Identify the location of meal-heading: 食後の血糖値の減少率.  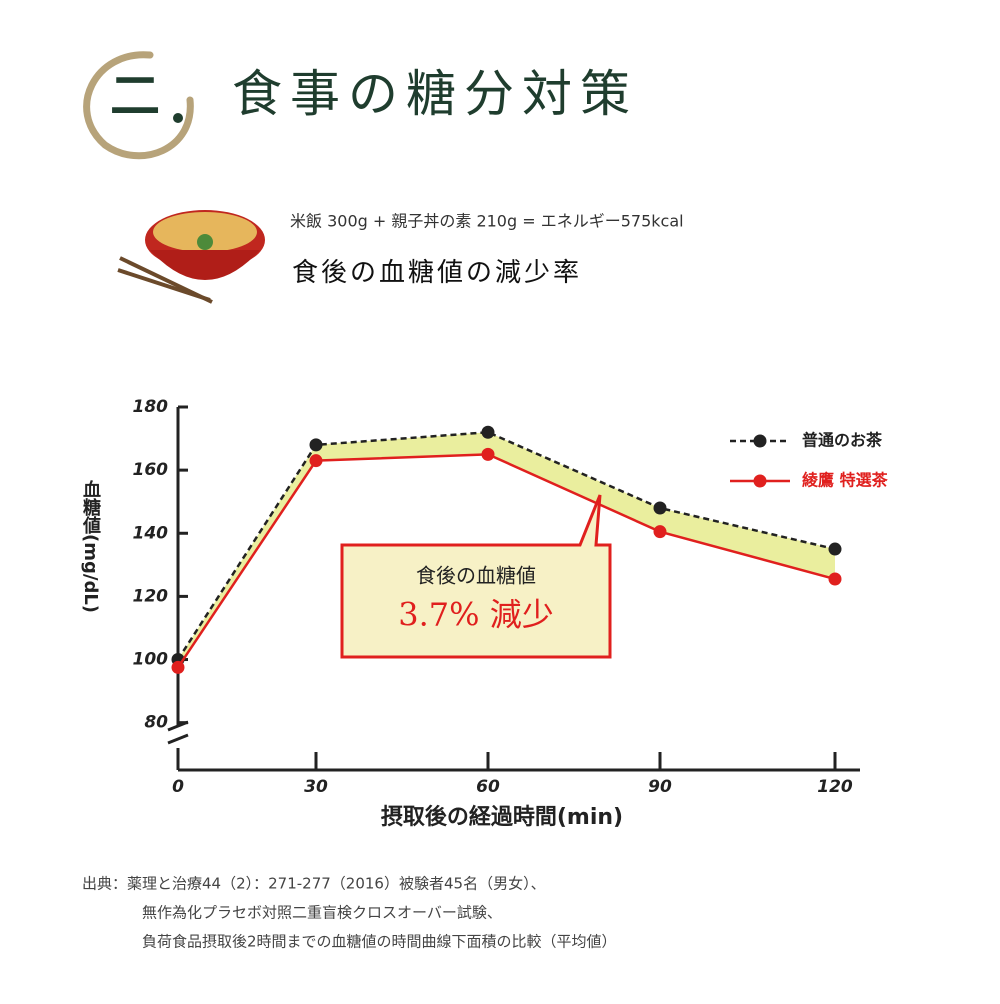
(437, 273).